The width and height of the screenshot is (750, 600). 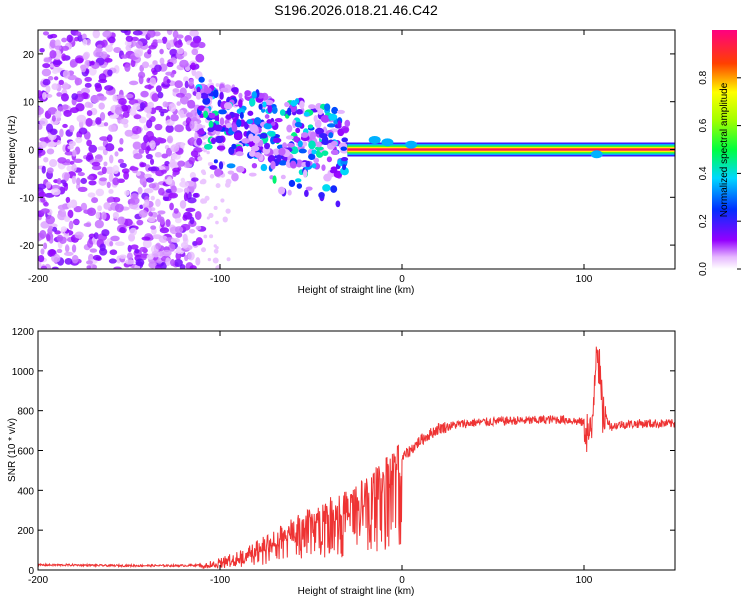 I want to click on colorbar-gradient, so click(x=724, y=149).